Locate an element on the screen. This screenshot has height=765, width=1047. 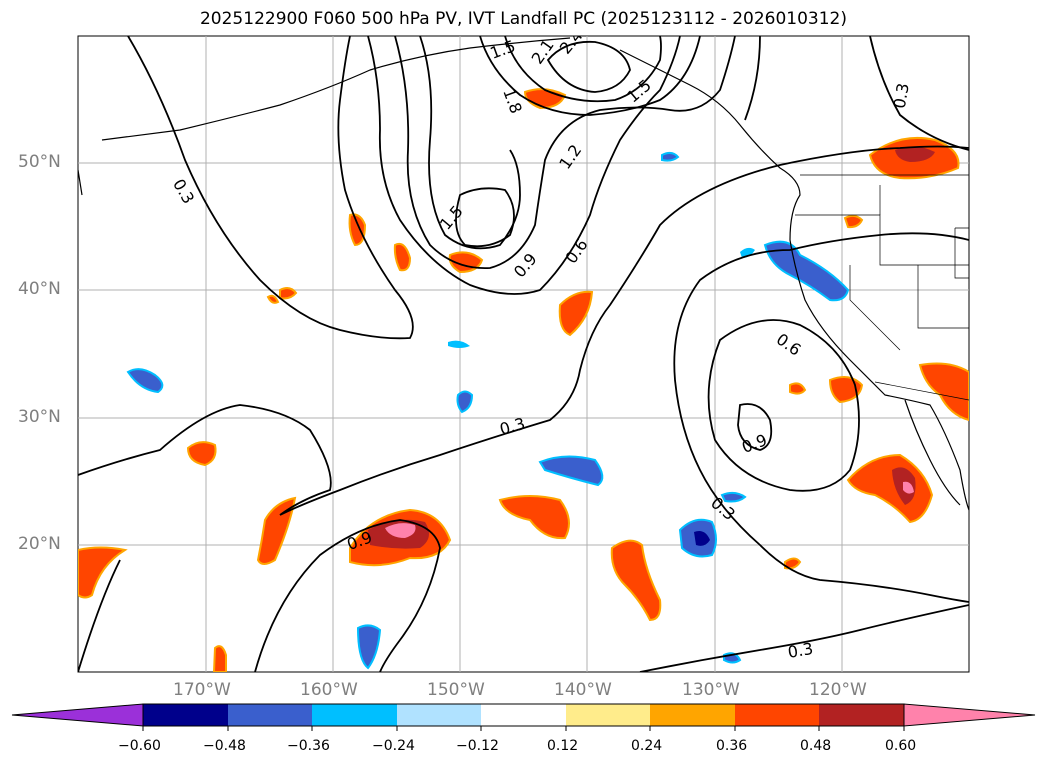
colorbar-tick: 0.48 is located at coordinates (816, 746).